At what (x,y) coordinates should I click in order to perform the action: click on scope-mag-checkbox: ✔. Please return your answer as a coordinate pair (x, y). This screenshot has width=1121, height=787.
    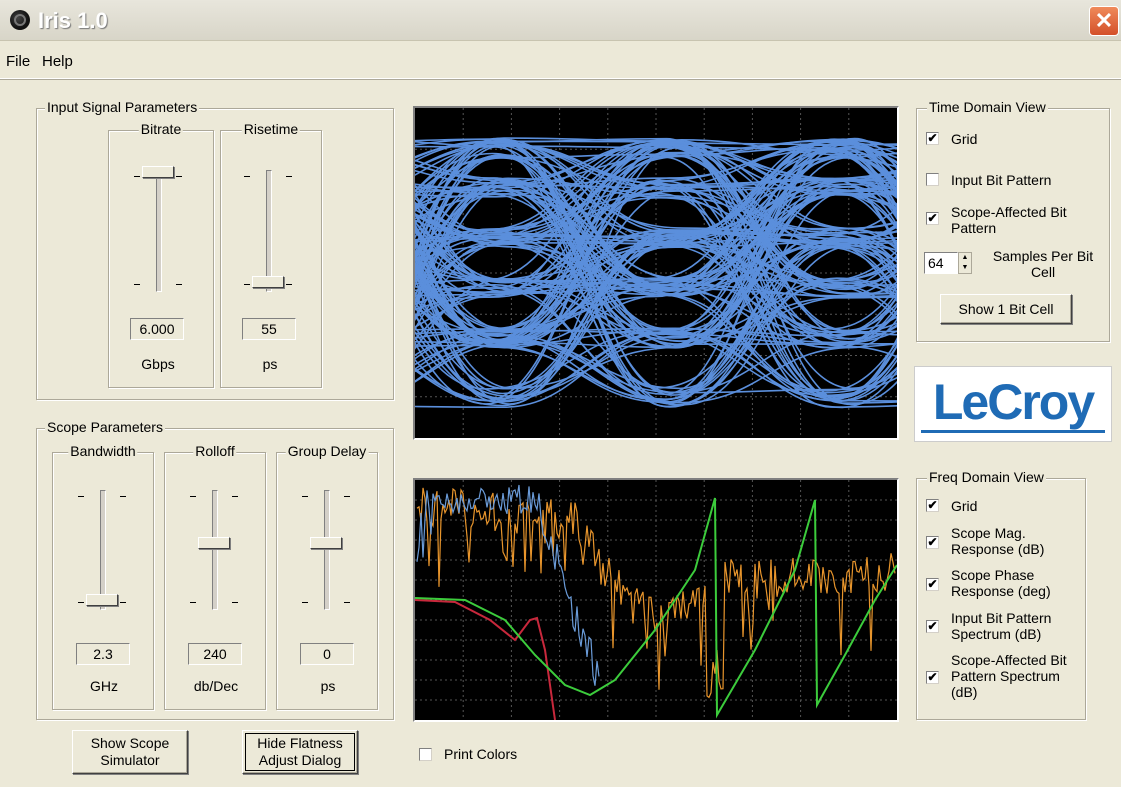
    Looking at the image, I should click on (932, 542).